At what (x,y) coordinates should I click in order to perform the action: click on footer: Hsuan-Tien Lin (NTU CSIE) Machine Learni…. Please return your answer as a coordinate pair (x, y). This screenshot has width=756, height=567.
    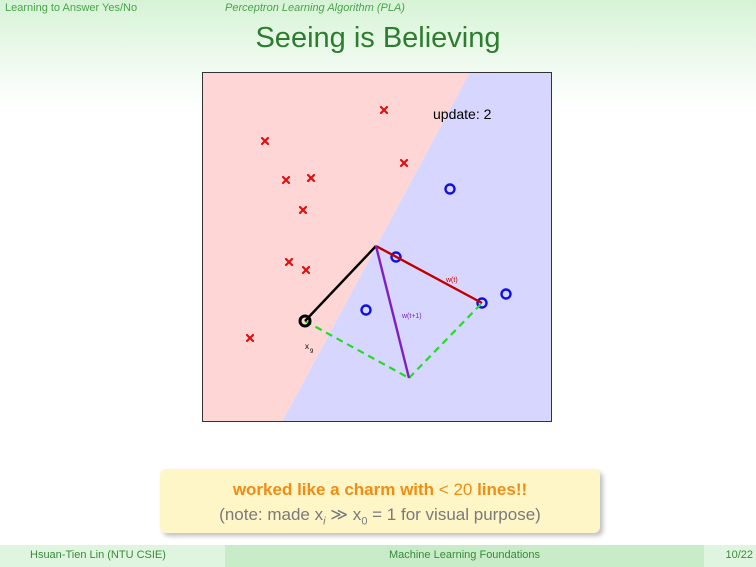
    Looking at the image, I should click on (378, 556).